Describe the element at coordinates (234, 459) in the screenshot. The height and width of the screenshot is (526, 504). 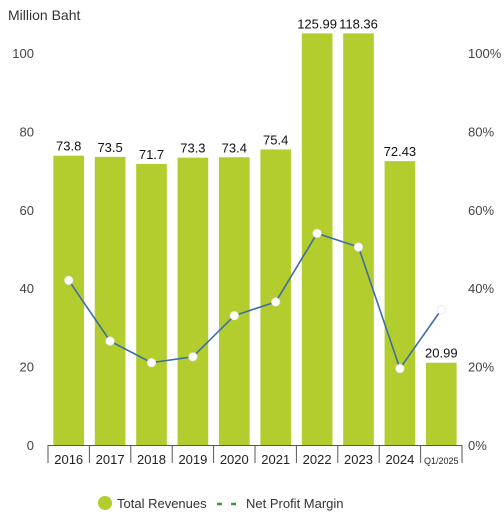
I see `category-label: 2020` at that location.